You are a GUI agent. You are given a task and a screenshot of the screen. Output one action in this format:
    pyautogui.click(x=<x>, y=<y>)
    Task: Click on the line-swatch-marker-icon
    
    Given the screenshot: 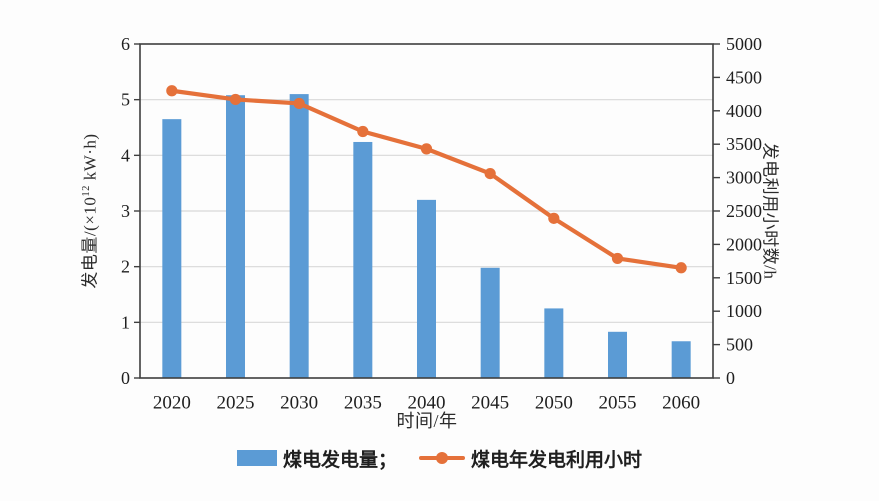 What is the action you would take?
    pyautogui.click(x=442, y=458)
    